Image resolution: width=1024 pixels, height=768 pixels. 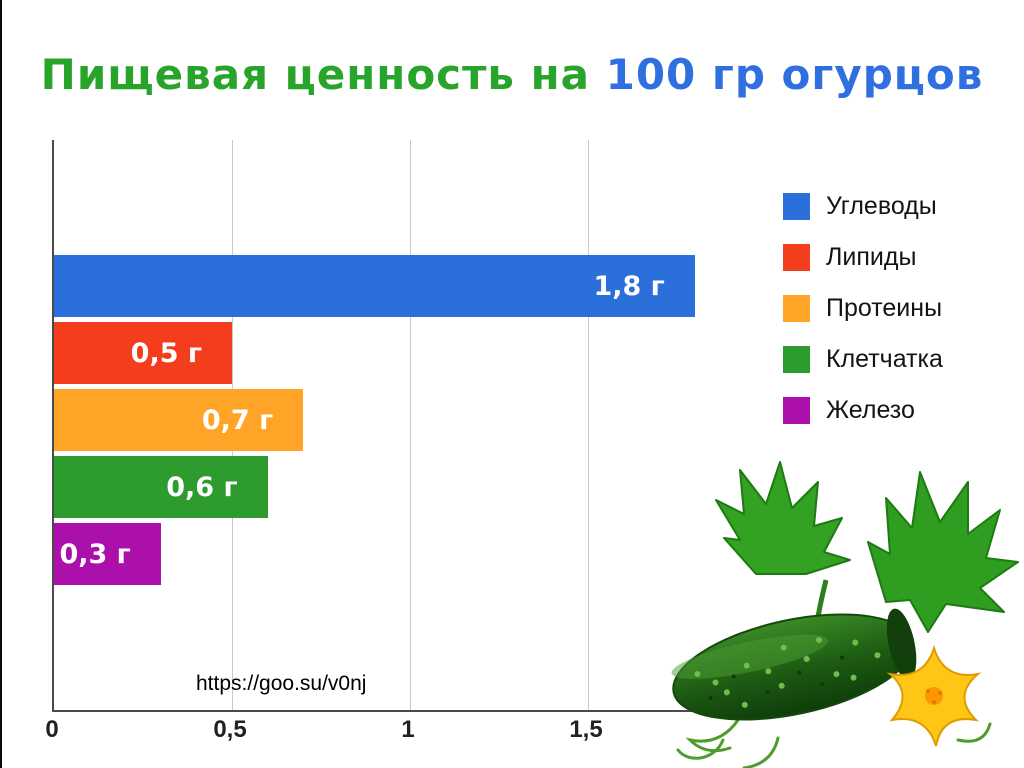 What do you see at coordinates (794, 75) in the screenshot?
I see `chart-title-blue-part: 100 гр огурцов` at bounding box center [794, 75].